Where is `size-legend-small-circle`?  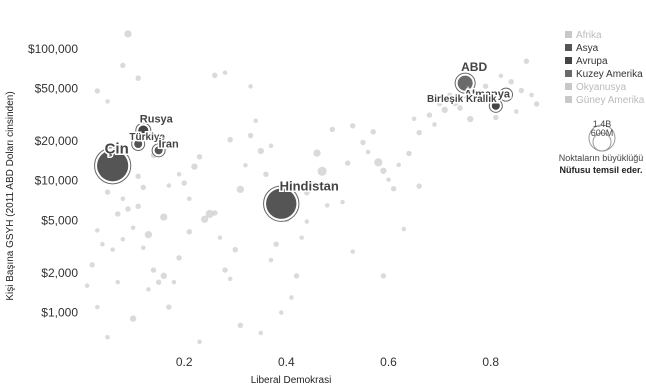 size-legend-small-circle is located at coordinates (602, 142).